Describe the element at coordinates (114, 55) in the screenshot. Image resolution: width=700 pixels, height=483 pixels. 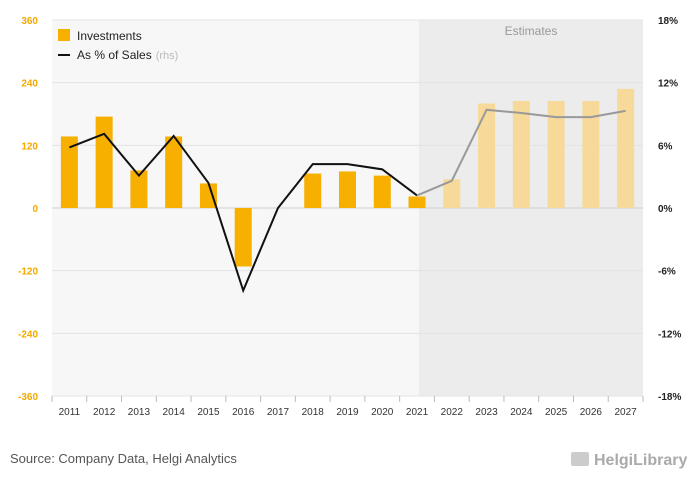
I see `legend-sales-share-label: As % of Sales` at that location.